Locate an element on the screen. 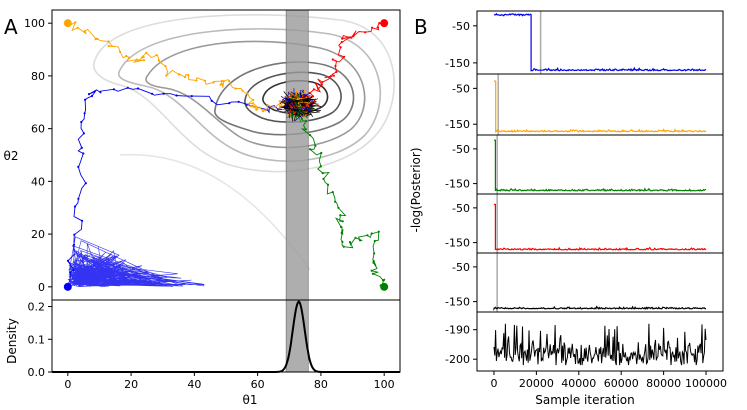  y-tick-label: 100 is located at coordinates (34, 23).